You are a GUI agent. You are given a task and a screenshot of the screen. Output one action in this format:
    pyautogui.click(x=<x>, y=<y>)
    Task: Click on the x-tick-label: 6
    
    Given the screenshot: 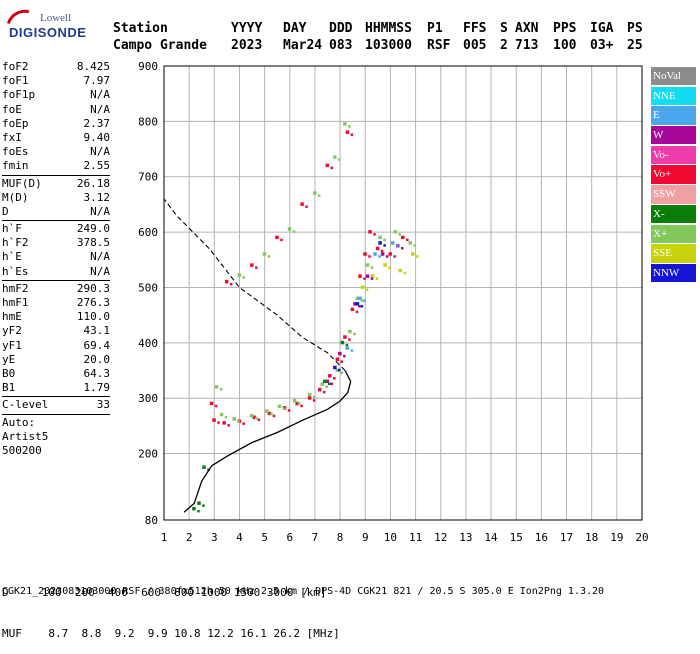 What is the action you would take?
    pyautogui.click(x=289, y=537)
    